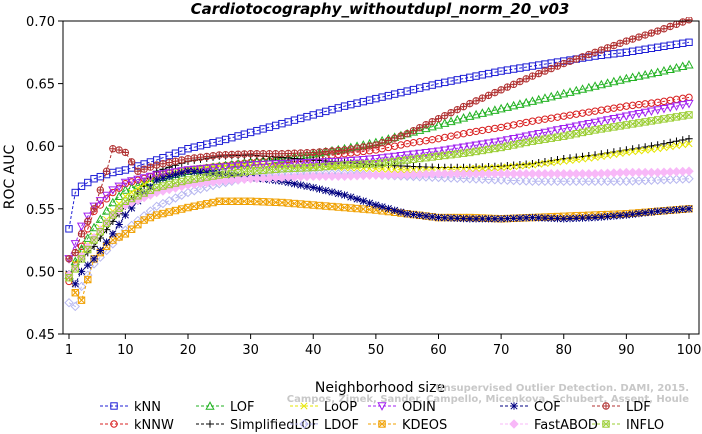  I want to click on legend-item-lof: LOF, so click(225, 407).